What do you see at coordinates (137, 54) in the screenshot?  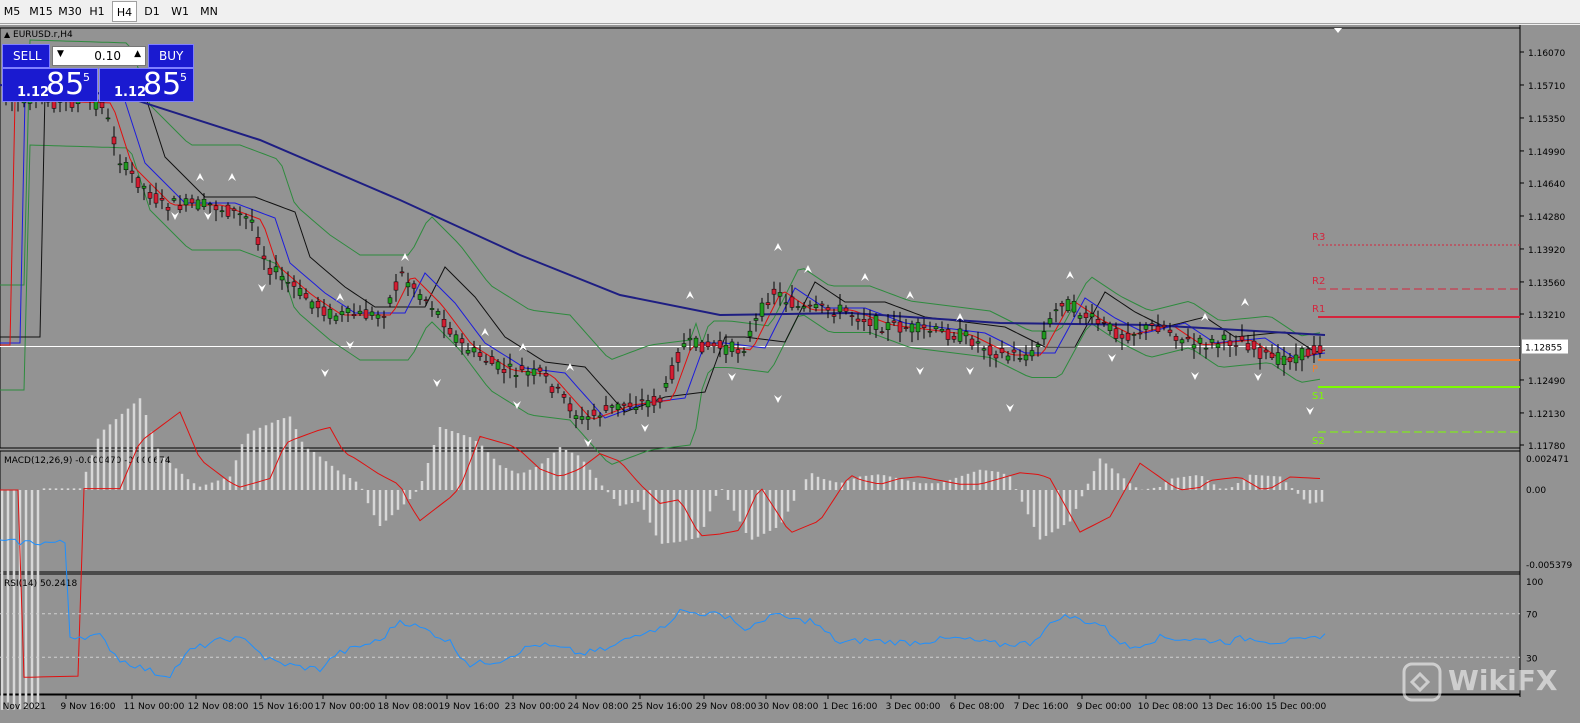 I see `lot-increase-icon: ▲` at bounding box center [137, 54].